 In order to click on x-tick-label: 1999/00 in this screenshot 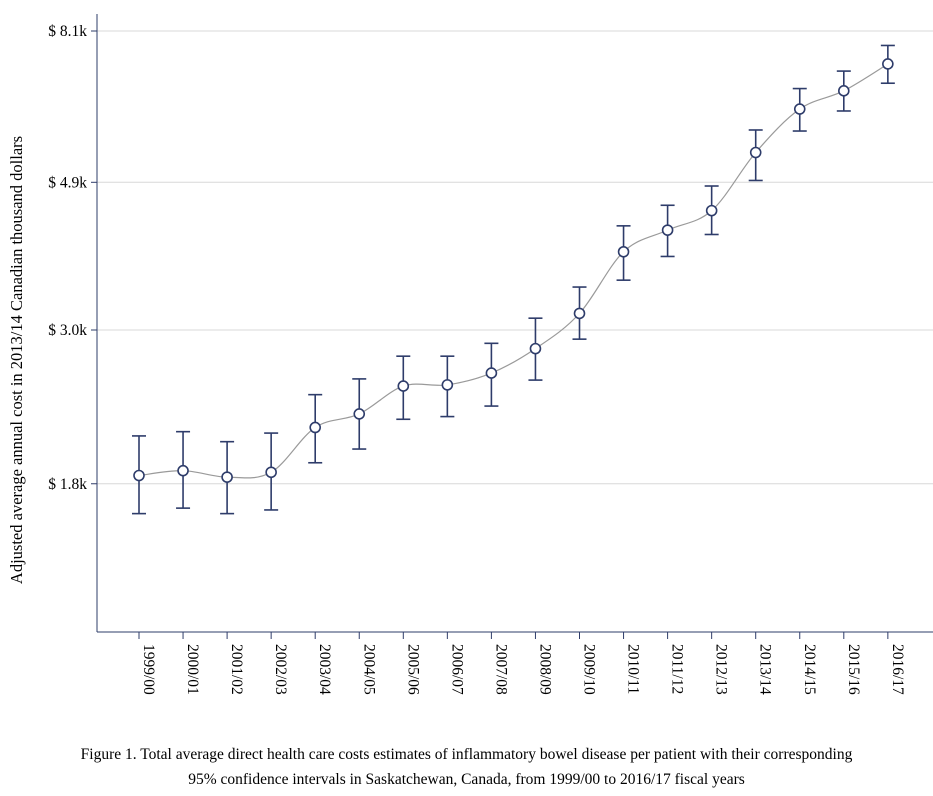, I will do `click(148, 669)`.